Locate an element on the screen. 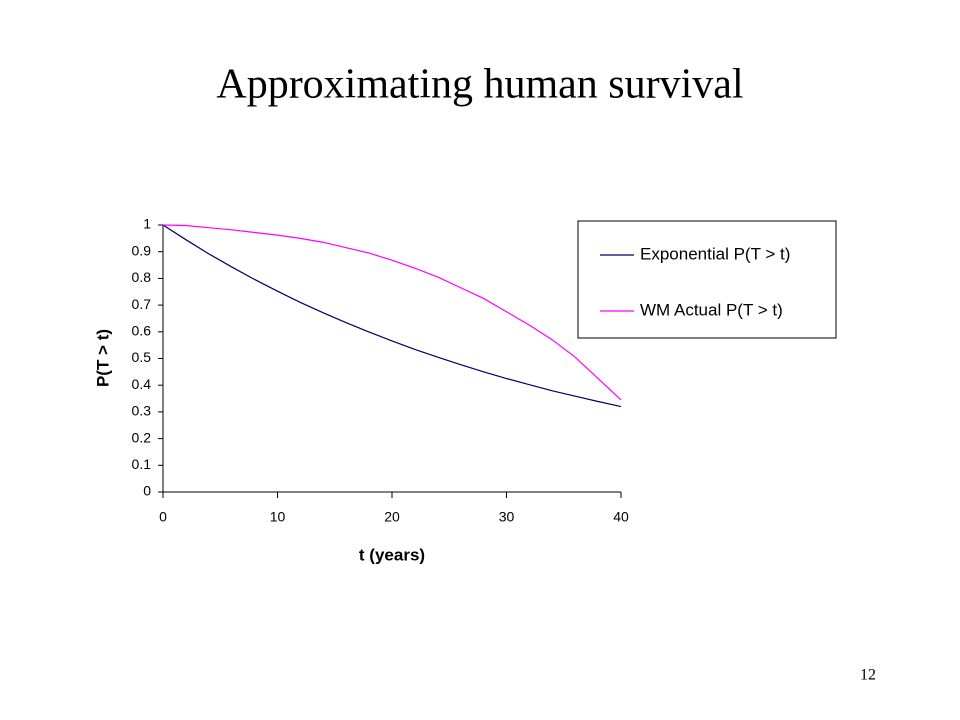  y-axis-label: P(T > t) is located at coordinates (102, 358).